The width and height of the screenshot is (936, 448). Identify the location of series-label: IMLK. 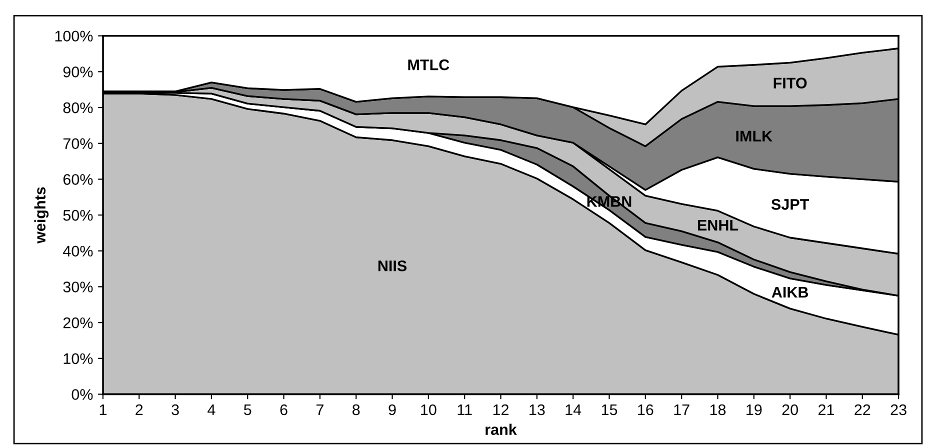
(754, 136).